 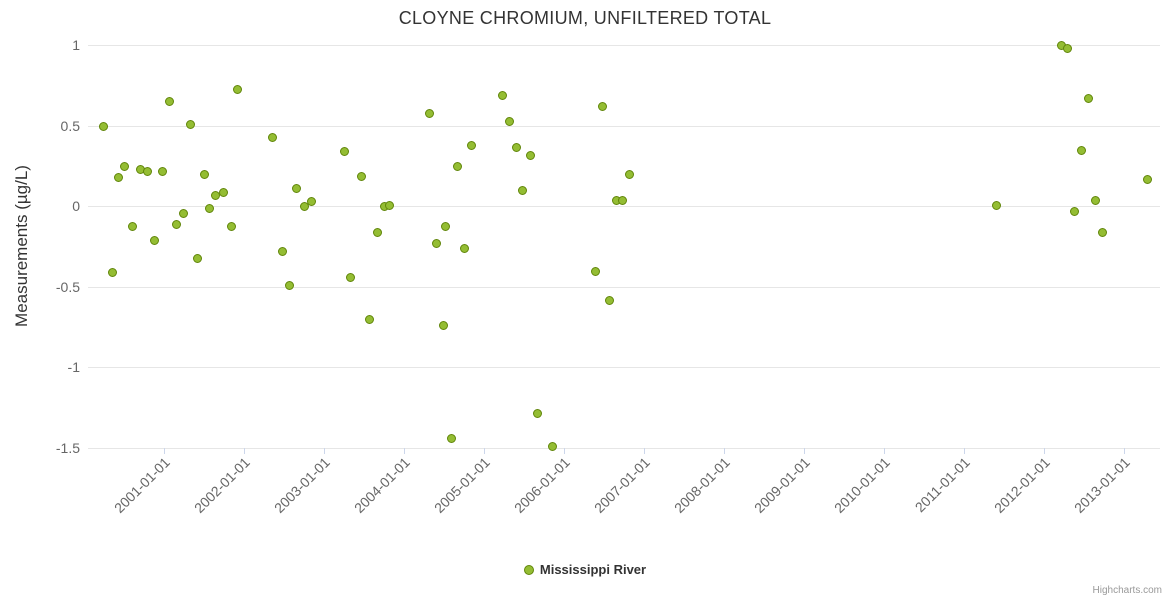 What do you see at coordinates (142, 485) in the screenshot?
I see `x-axis-tick-label: 2001-01-01` at bounding box center [142, 485].